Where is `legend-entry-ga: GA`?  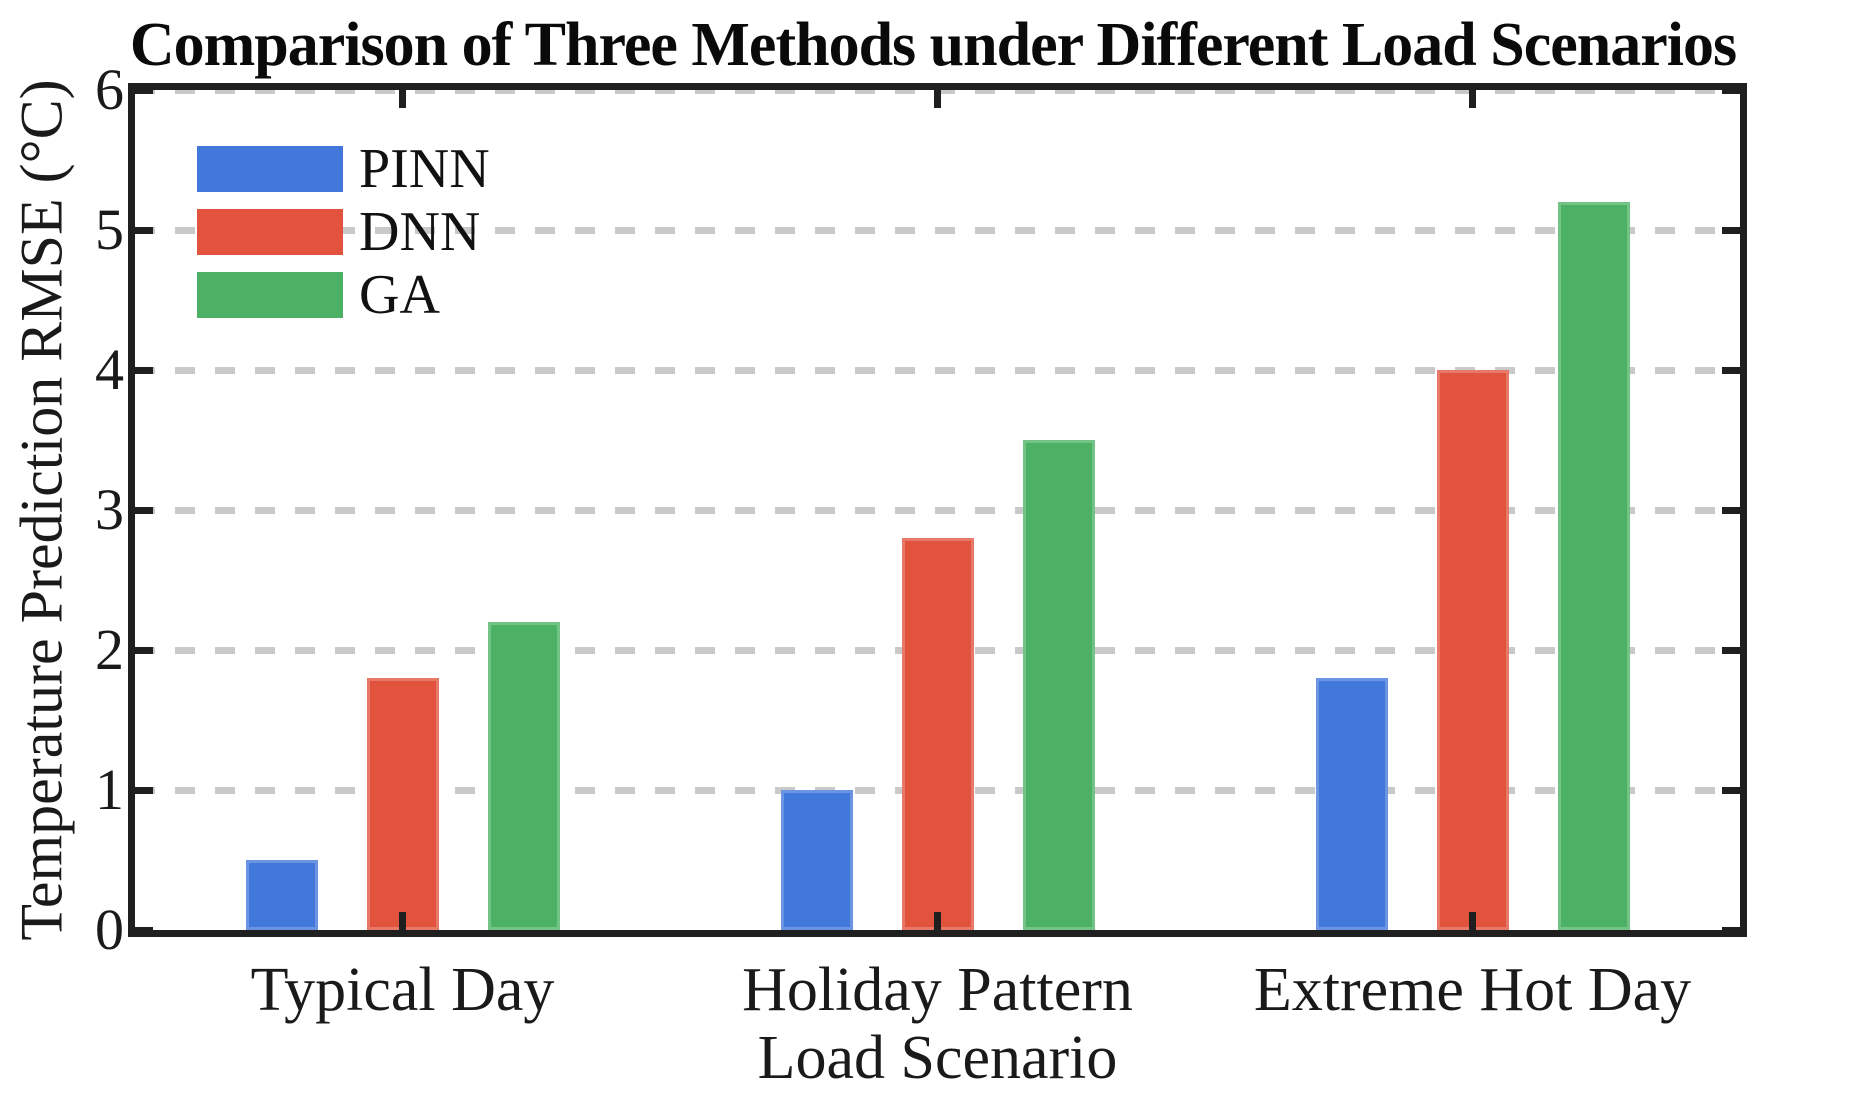 legend-entry-ga: GA is located at coordinates (343, 295).